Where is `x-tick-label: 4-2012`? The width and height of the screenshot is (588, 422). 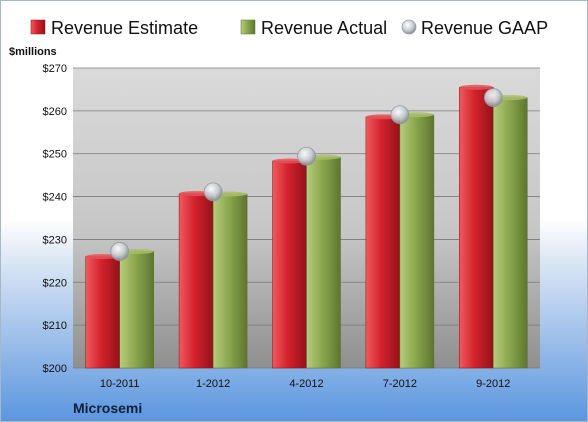 x-tick-label: 4-2012 is located at coordinates (306, 384).